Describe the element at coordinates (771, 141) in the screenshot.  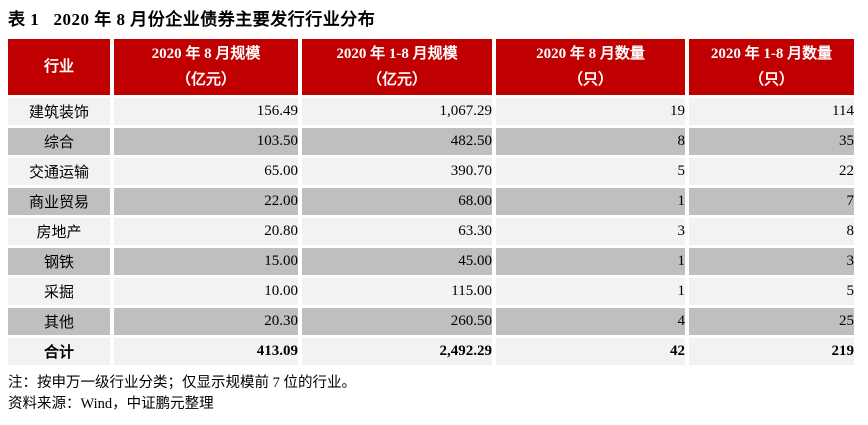
I see `ytd-count-cell: 35` at that location.